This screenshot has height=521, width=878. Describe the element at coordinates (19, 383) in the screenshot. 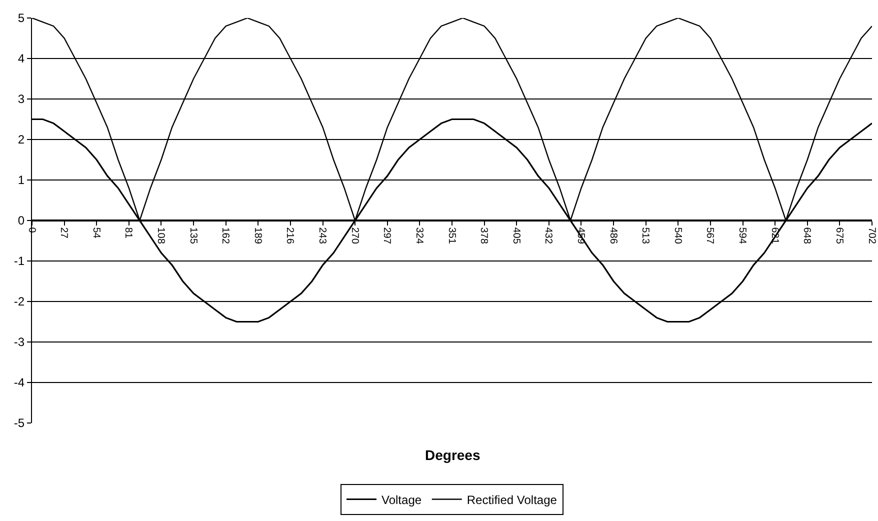

I see `y-tick-label: -4` at that location.